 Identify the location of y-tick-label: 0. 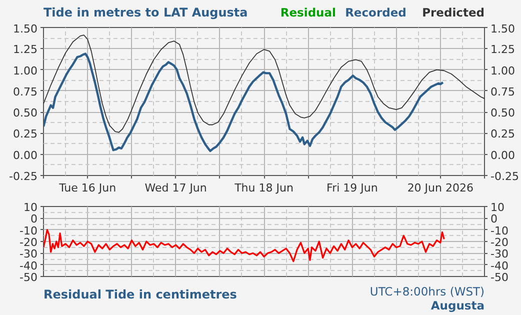
(34, 219).